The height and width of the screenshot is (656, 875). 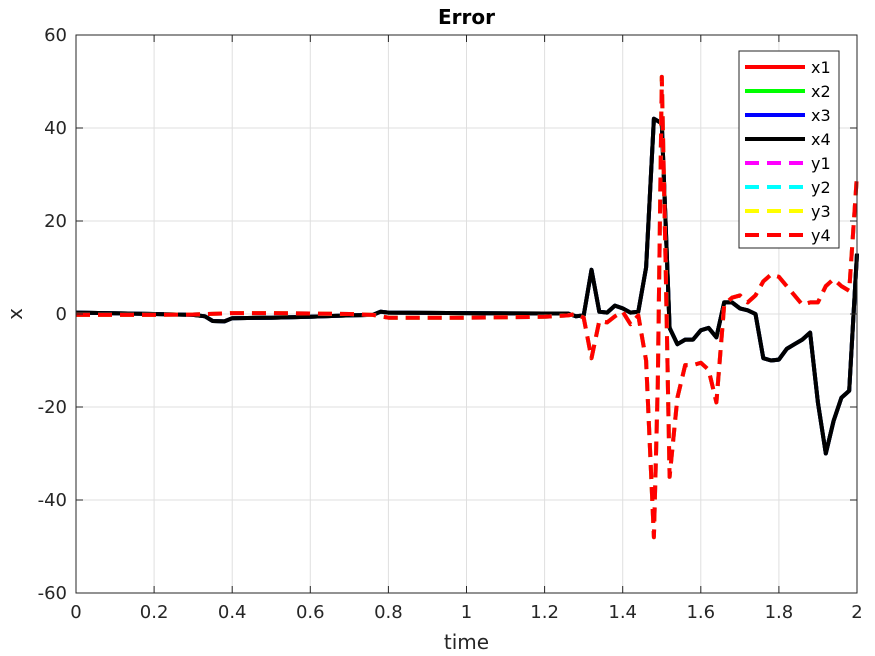 I want to click on legend-label-x2: x2, so click(x=821, y=91).